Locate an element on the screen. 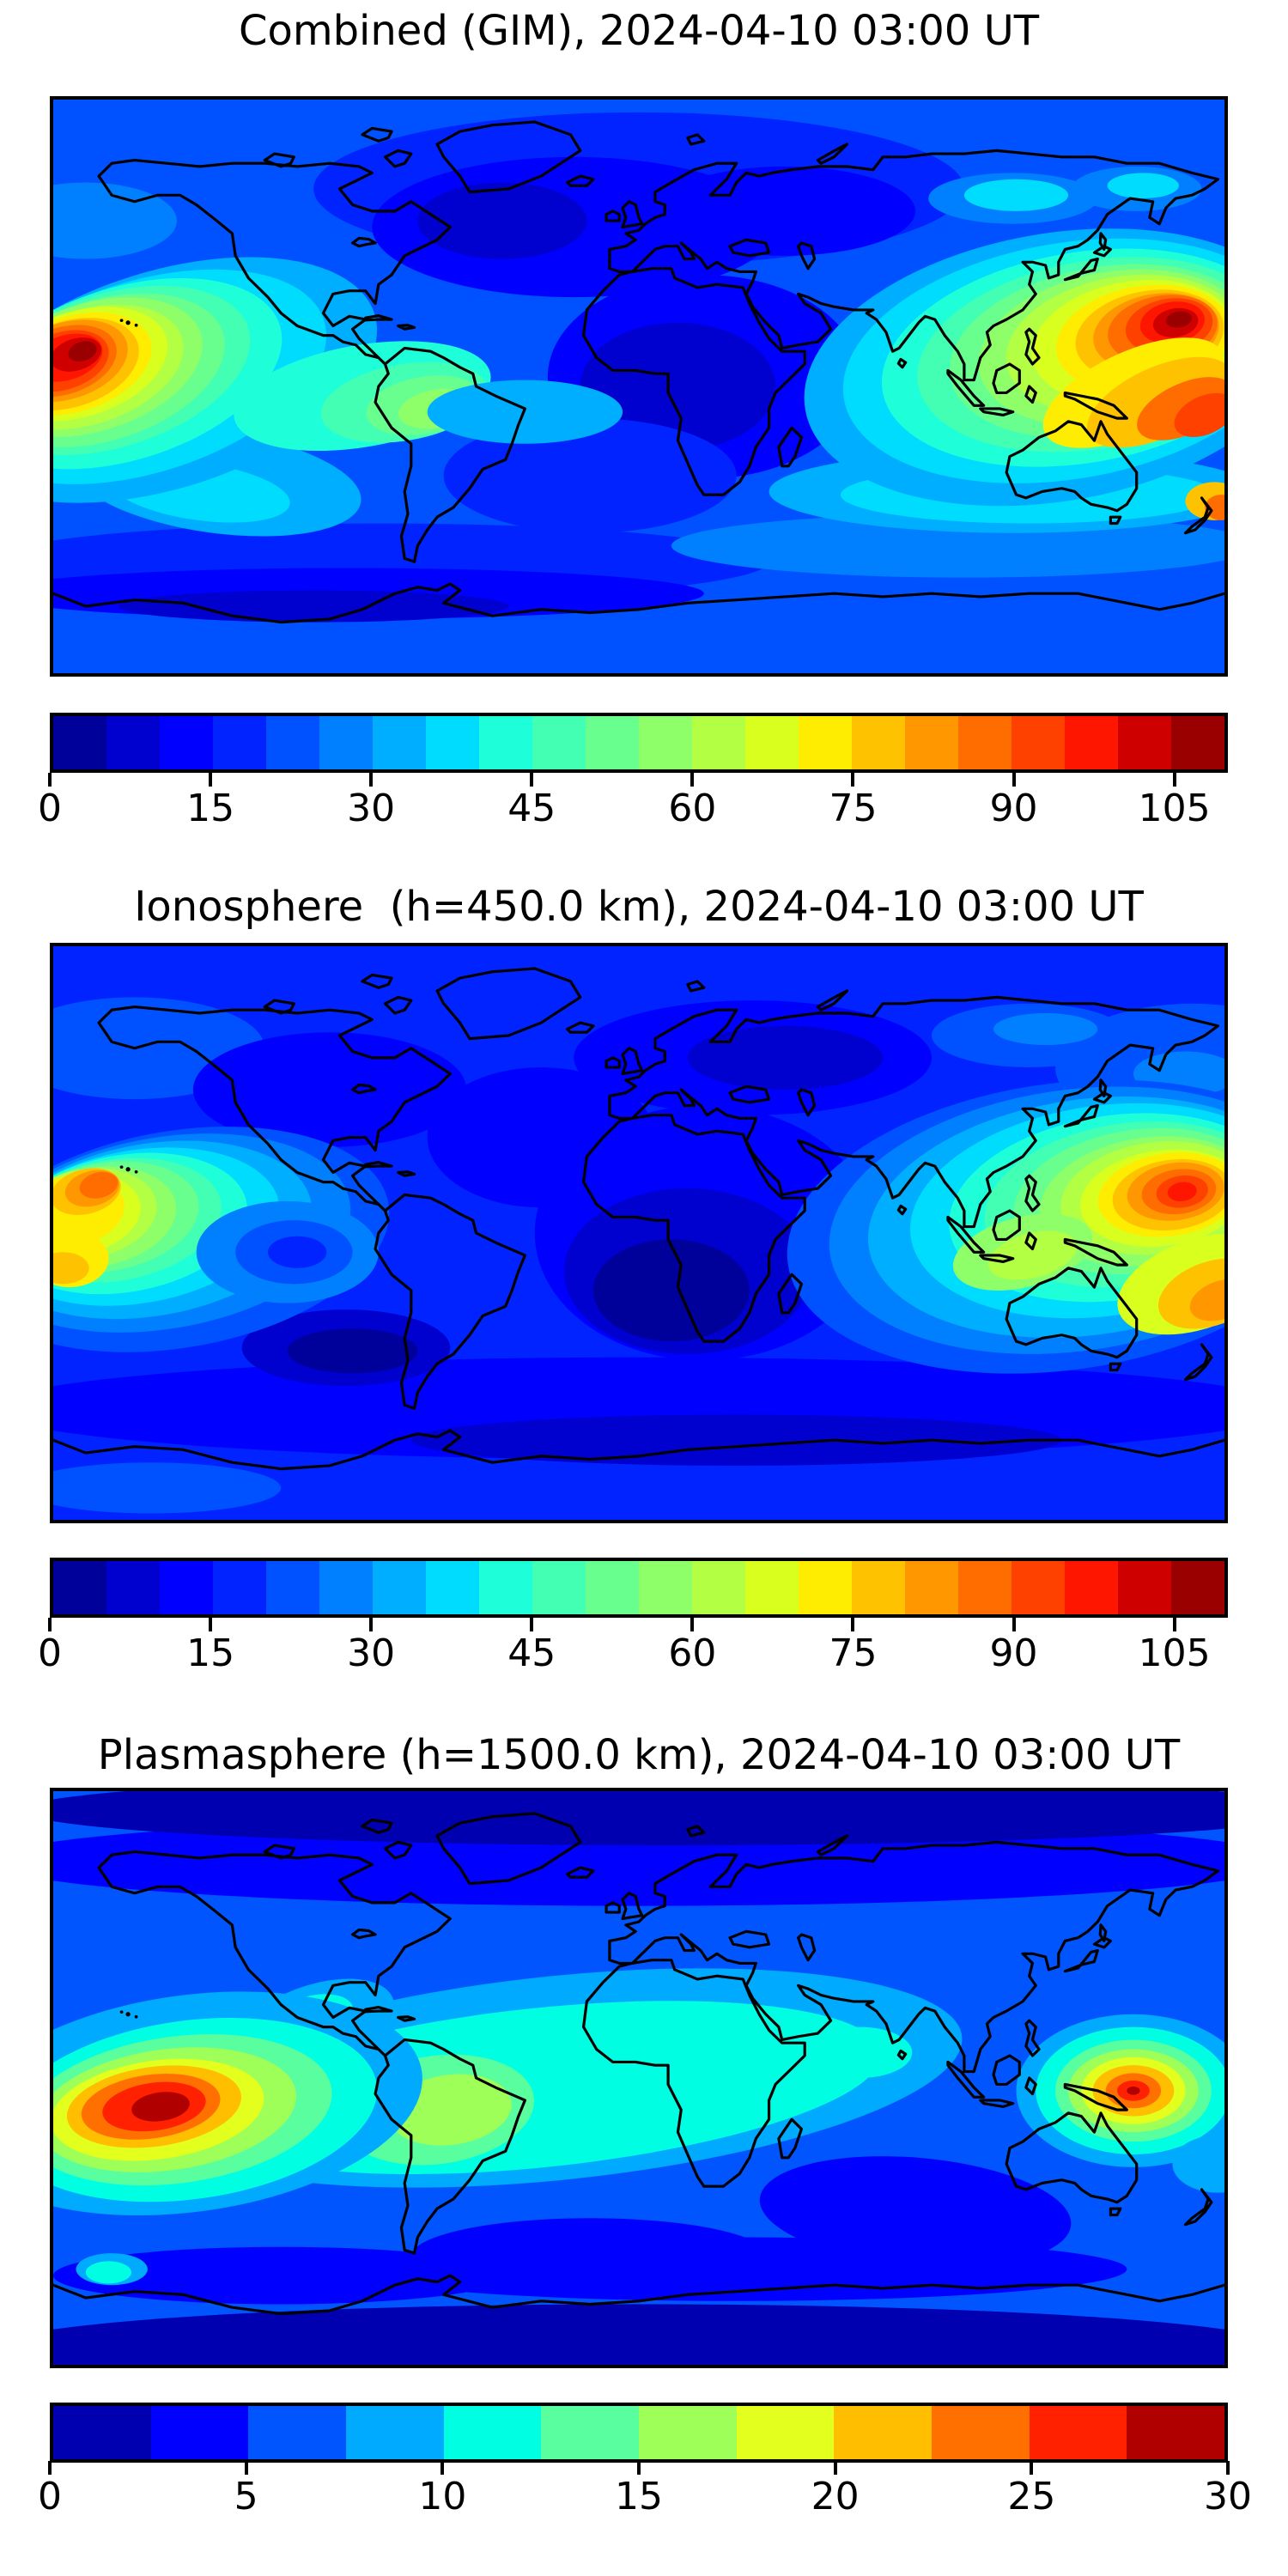 The image size is (1288, 2576). colorbar-tick-label: 10 is located at coordinates (442, 2496).